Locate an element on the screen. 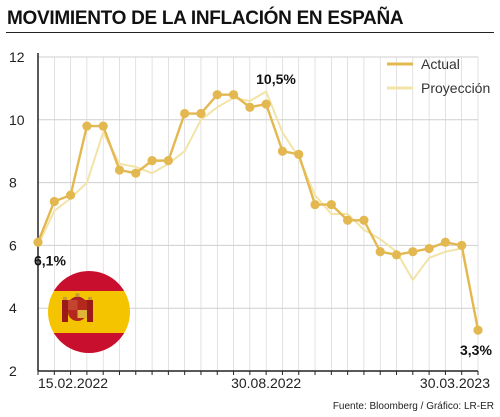 The height and width of the screenshot is (417, 500). flag-red-bottom is located at coordinates (89, 343).